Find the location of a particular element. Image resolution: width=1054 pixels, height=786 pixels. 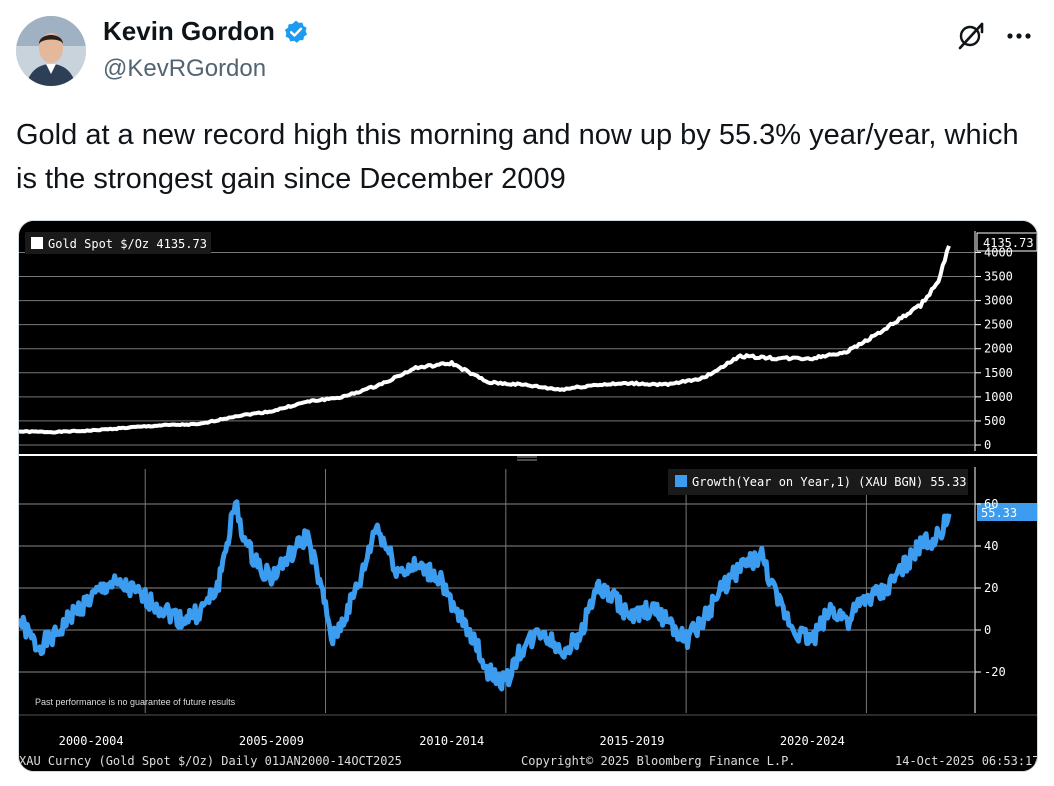

footer-copyright: Copyright© 2025 Bloomberg Finance L.P. is located at coordinates (658, 761).